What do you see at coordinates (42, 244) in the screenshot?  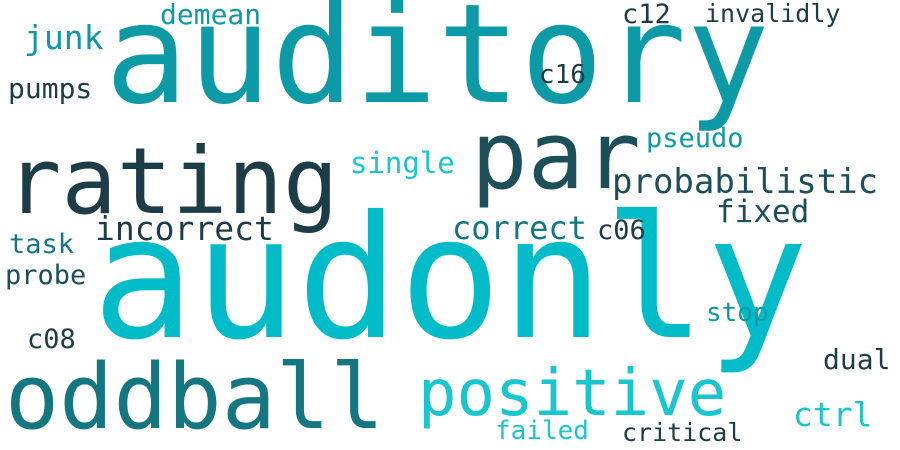 I see `word-task: task` at bounding box center [42, 244].